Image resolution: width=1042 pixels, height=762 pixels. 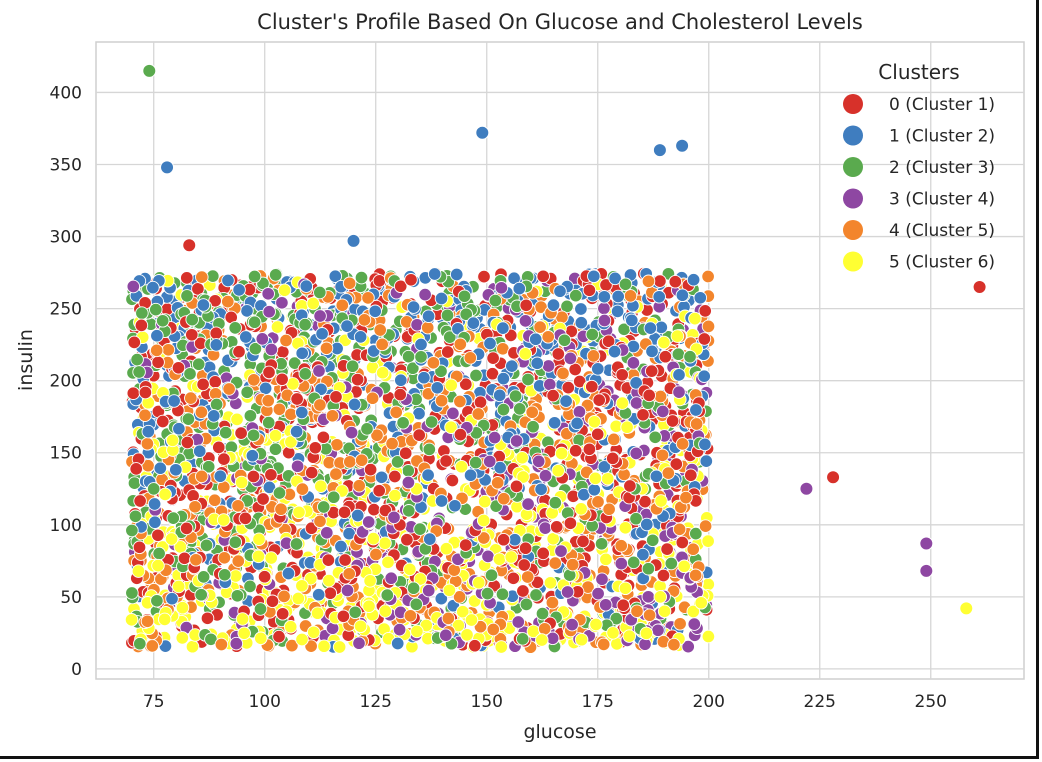 What do you see at coordinates (682, 145) in the screenshot?
I see `outlier-point` at bounding box center [682, 145].